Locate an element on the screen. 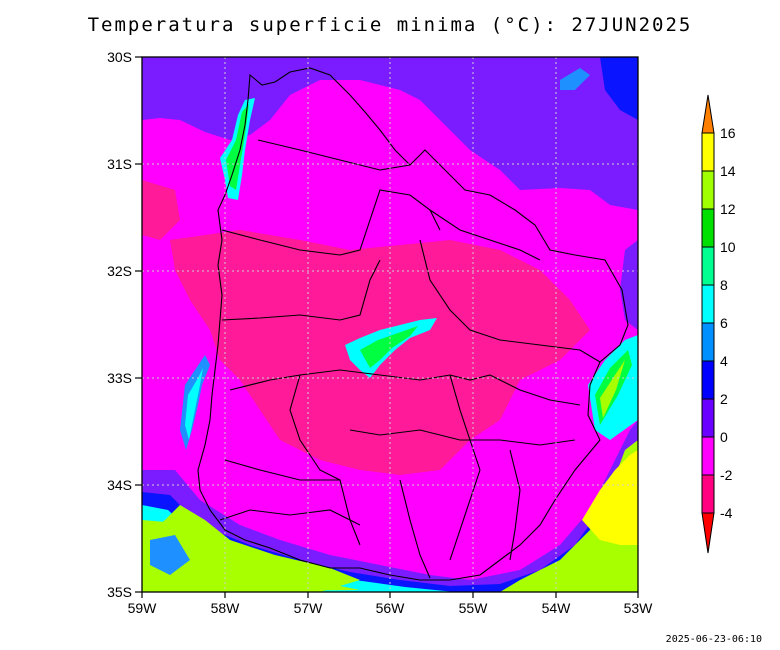 This screenshot has width=780, height=650. colorbar-label: 4 is located at coordinates (724, 361).